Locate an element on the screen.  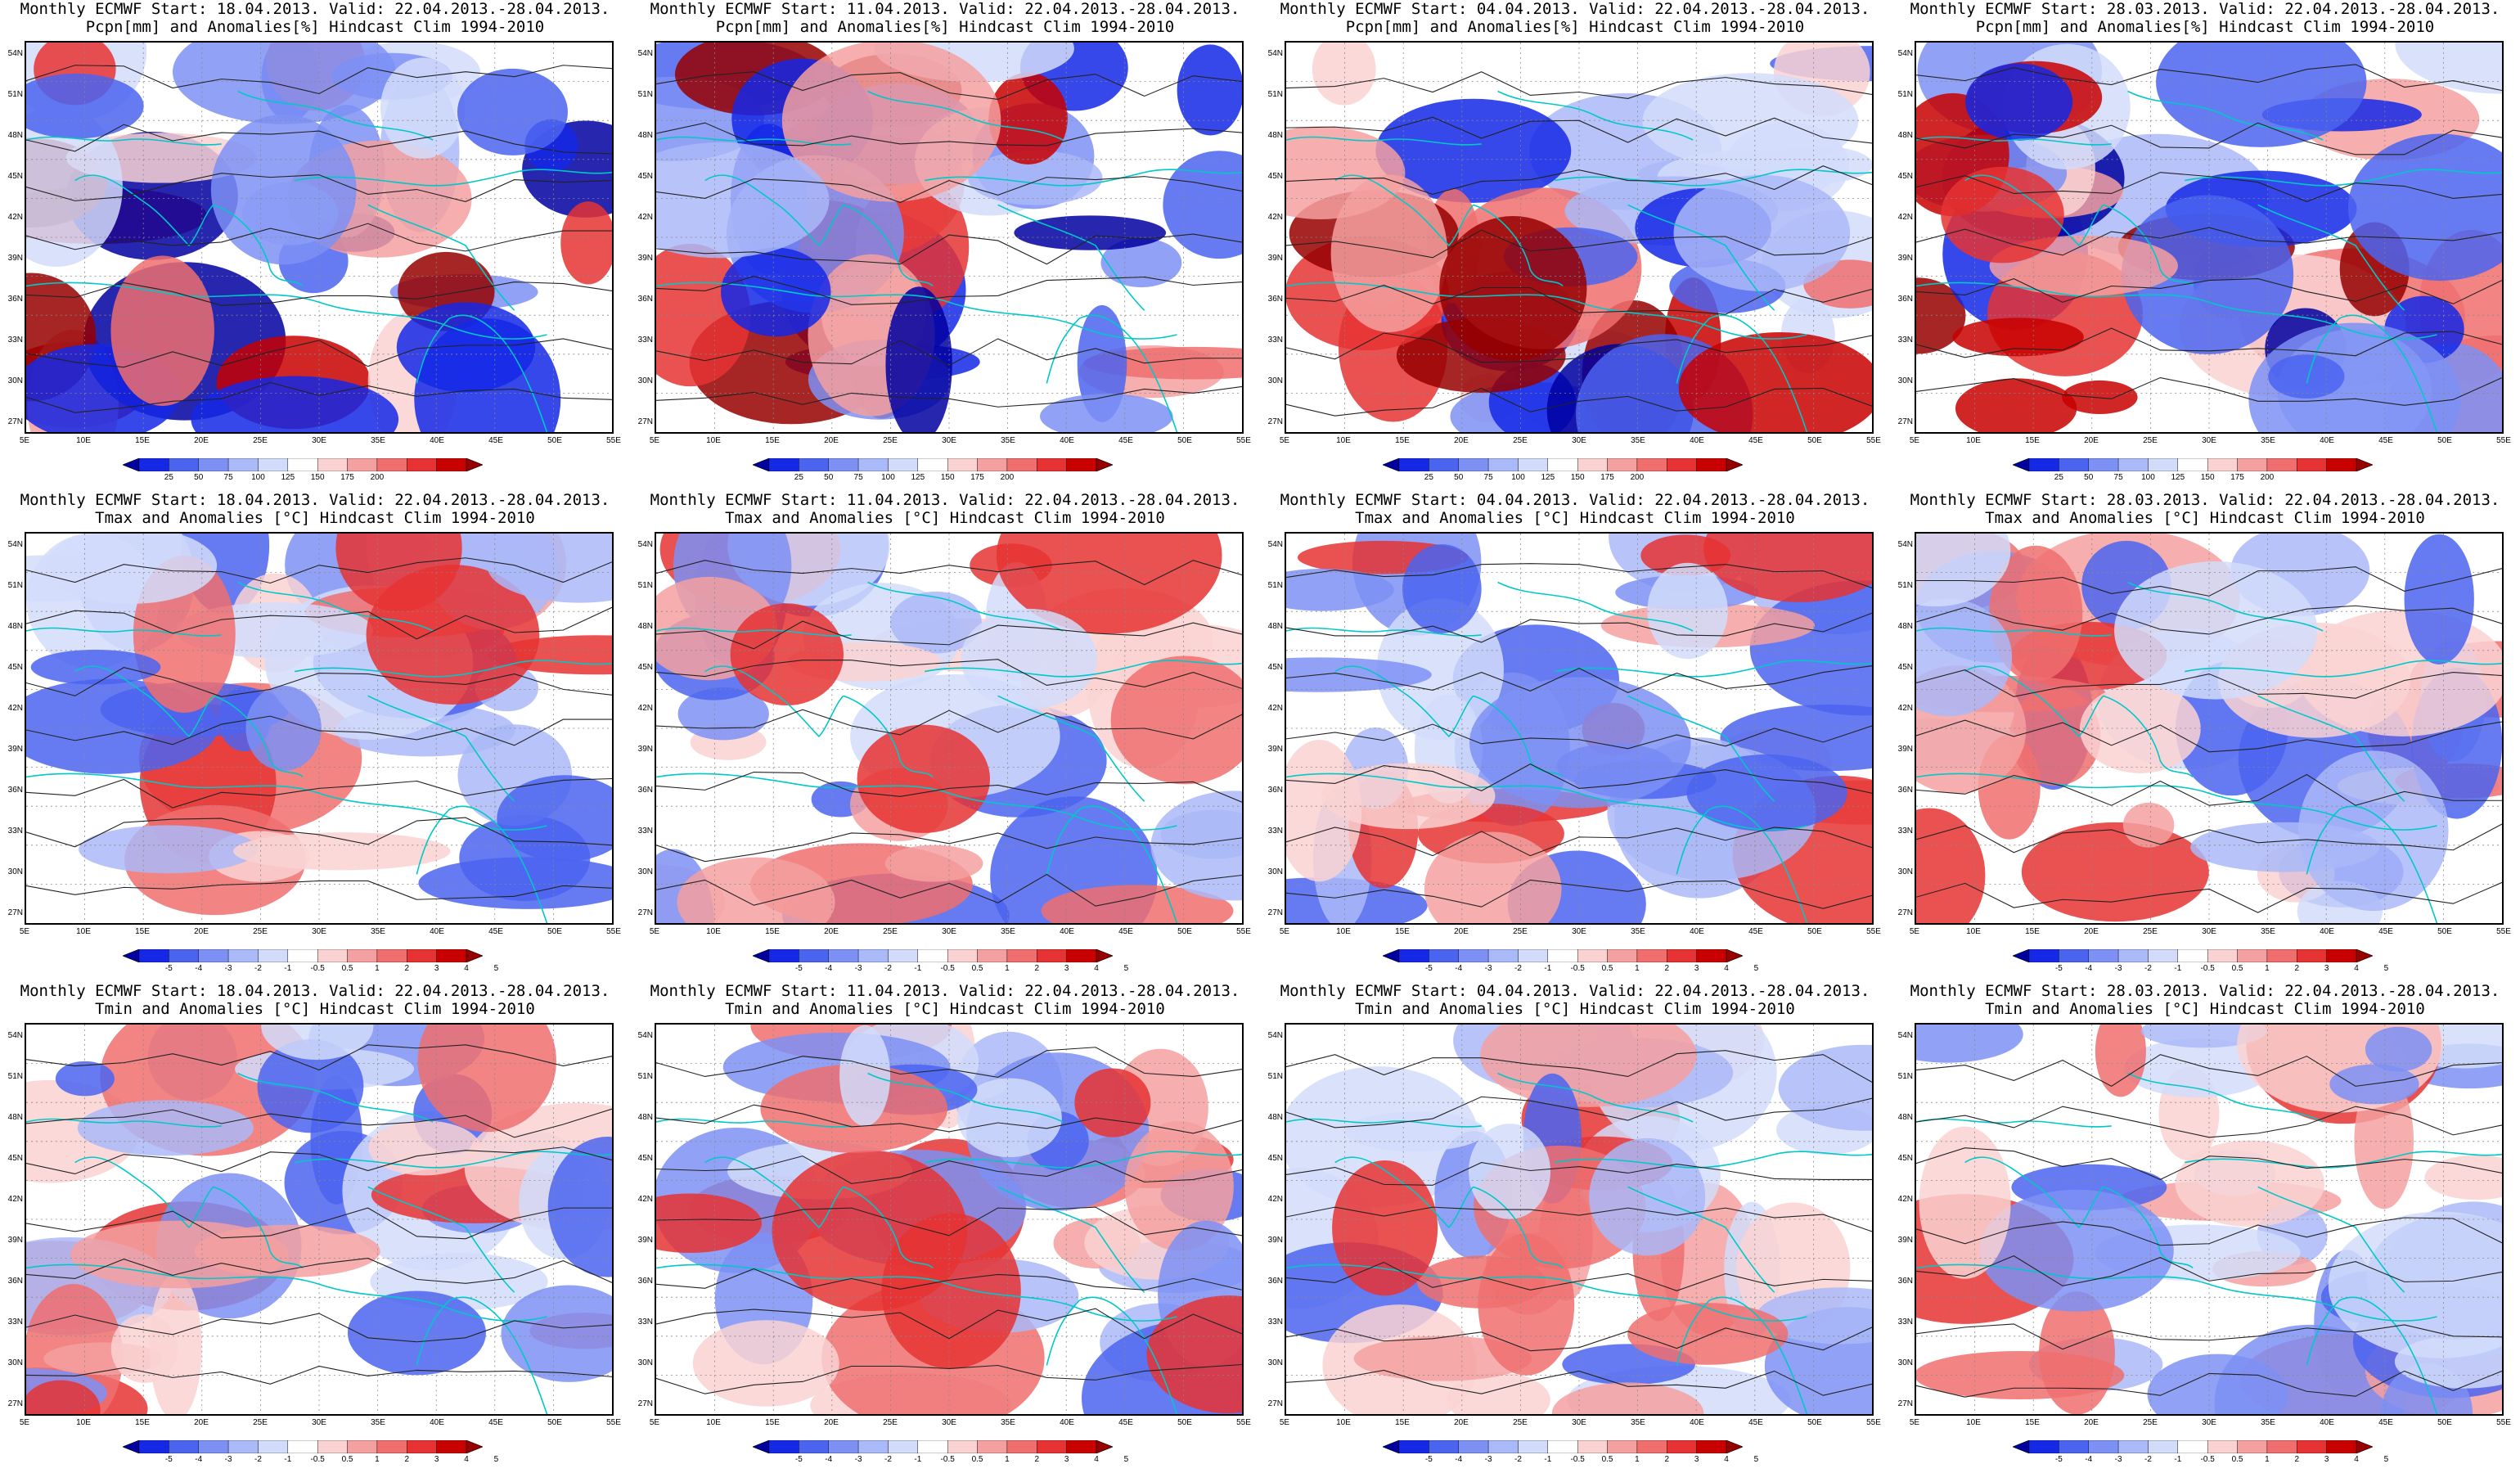
colorbar-tick-label: 2 is located at coordinates (407, 969).